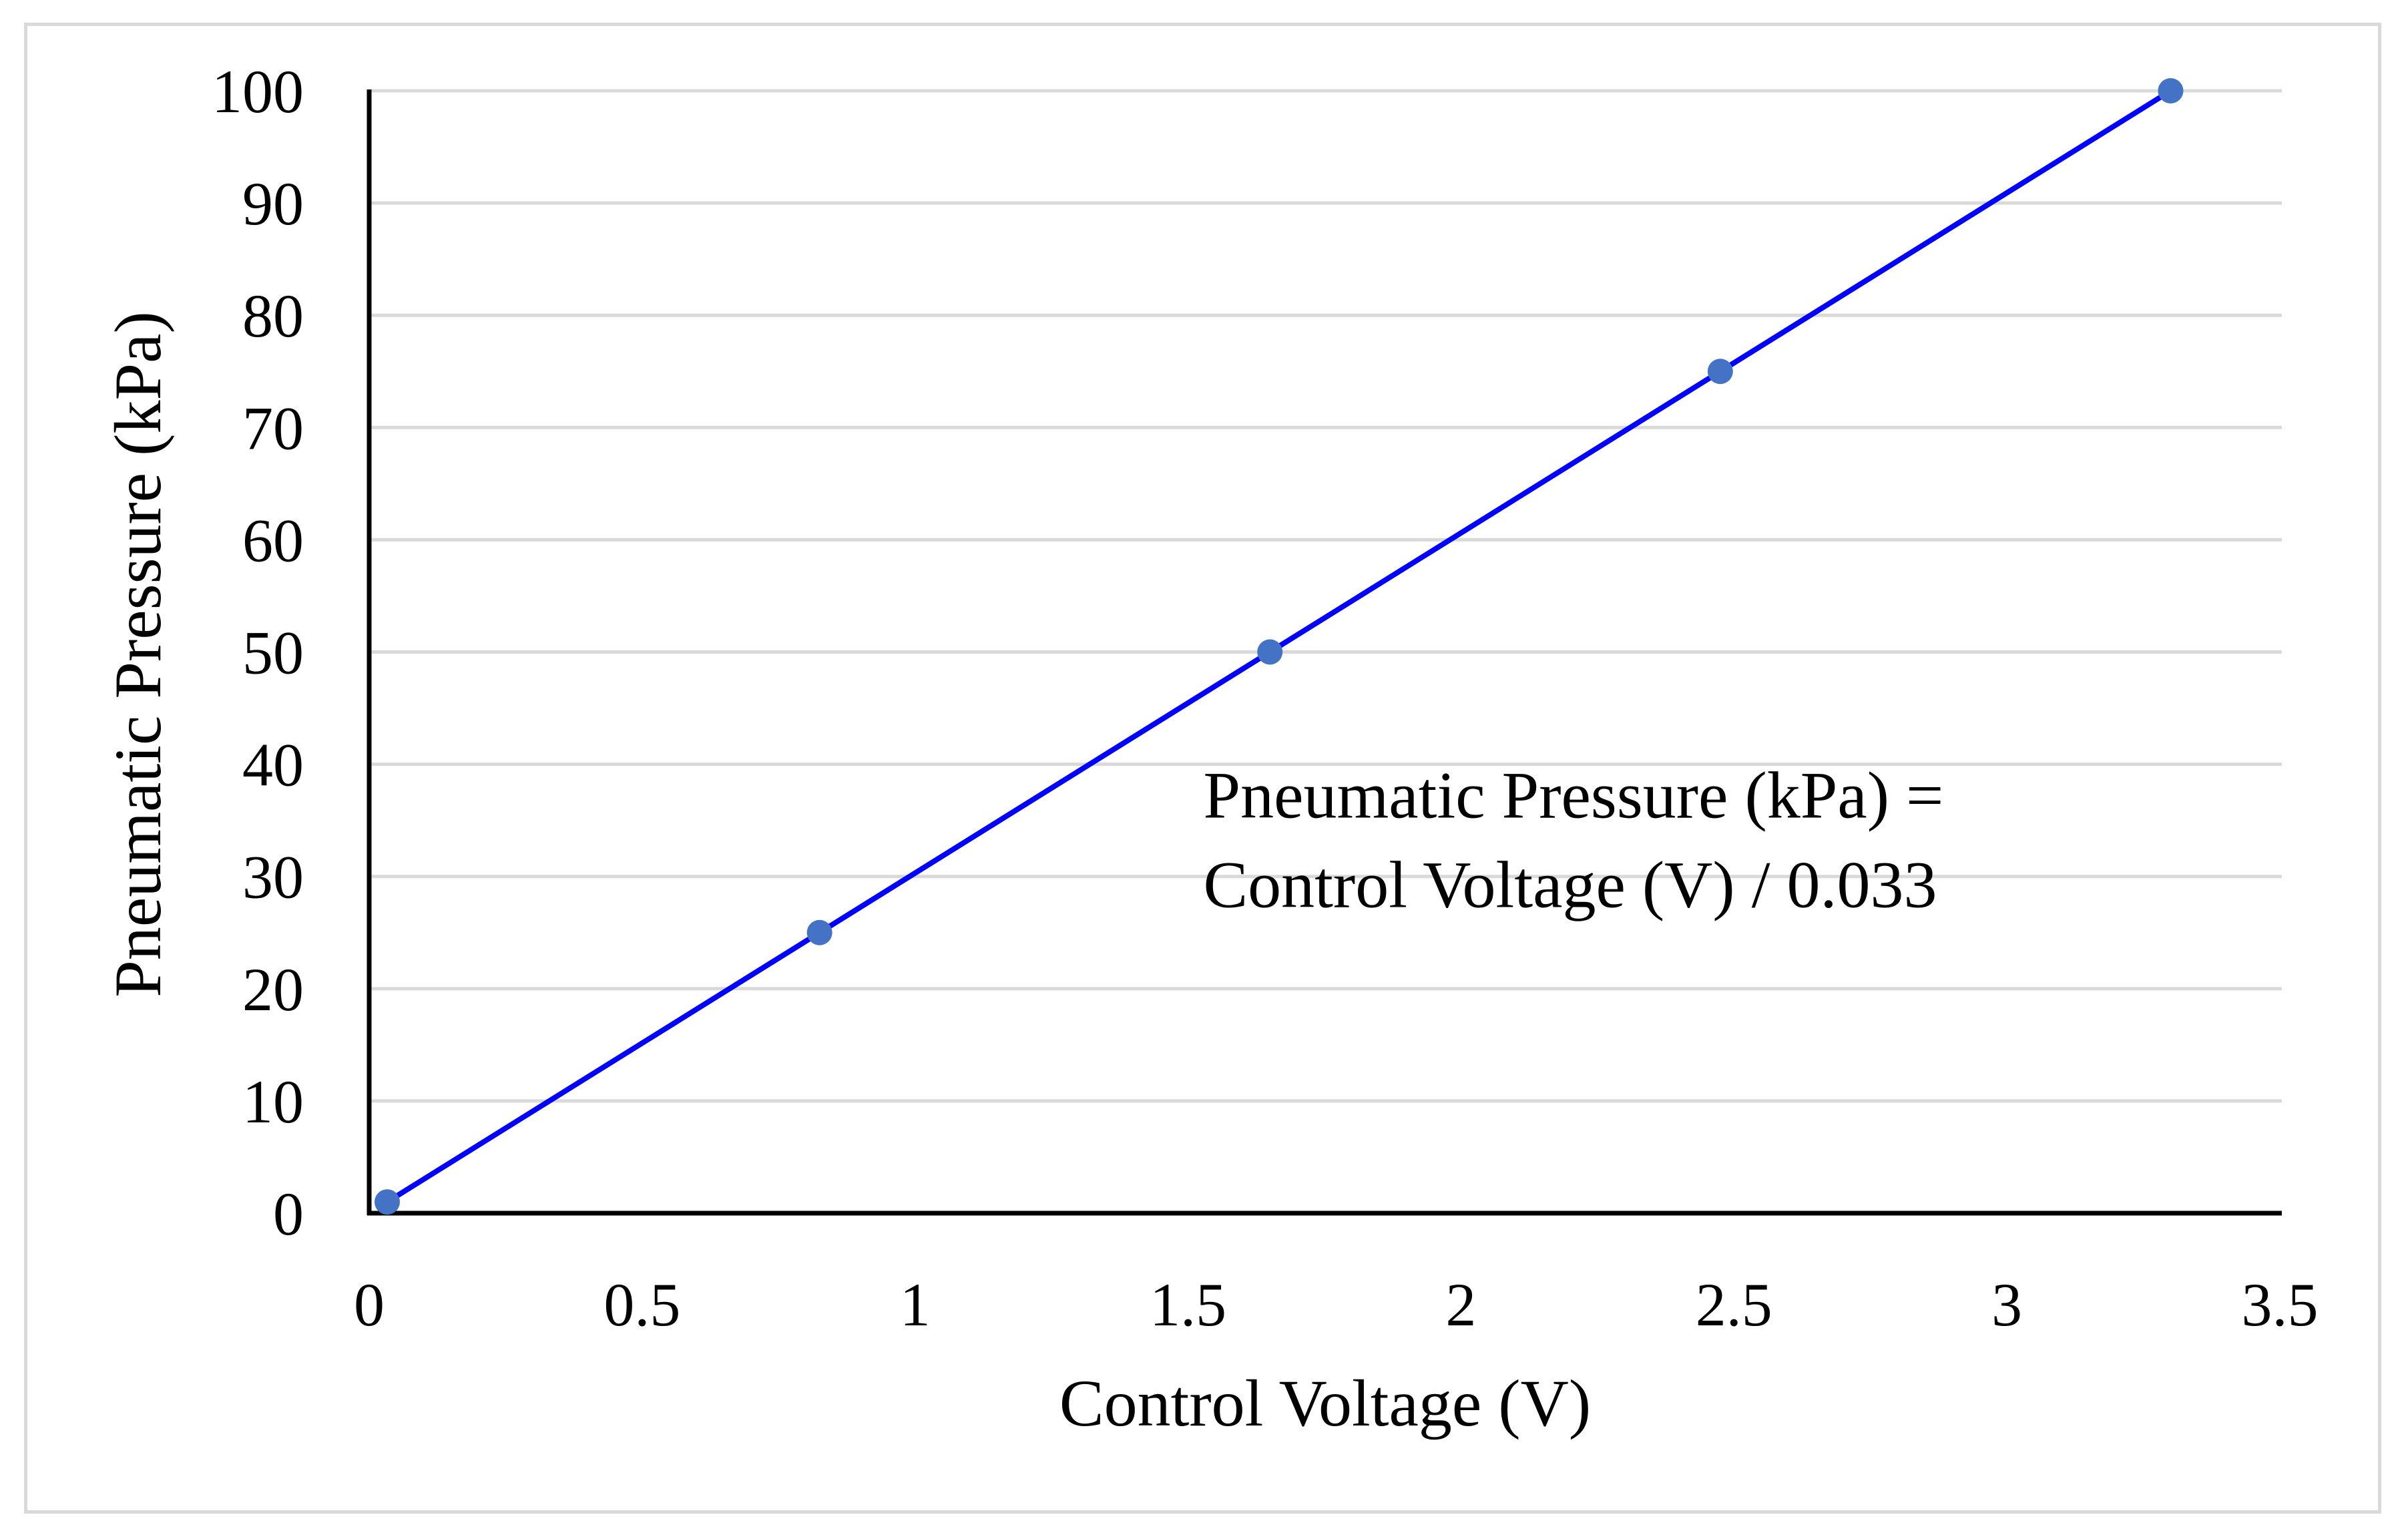  Describe the element at coordinates (642, 1305) in the screenshot. I see `x-tick-label-0.5: 0.5` at that location.